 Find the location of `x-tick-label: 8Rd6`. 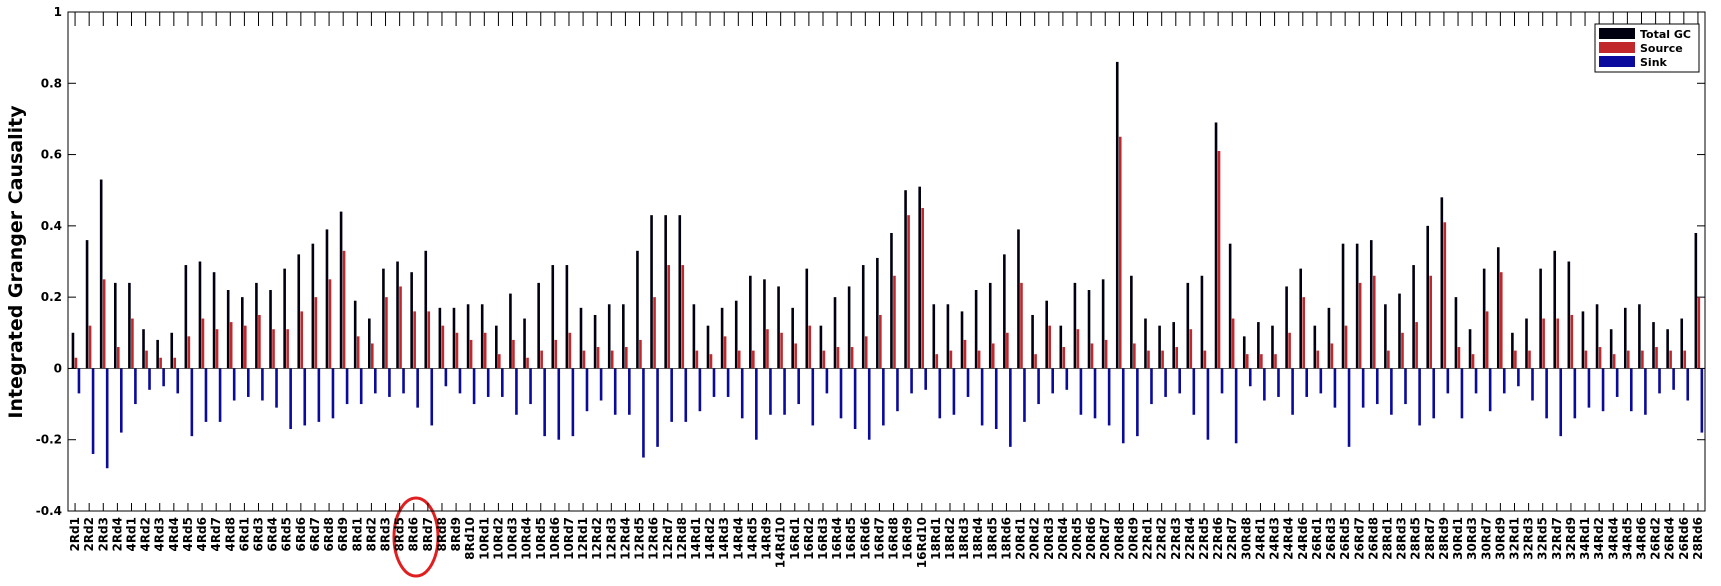

x-tick-label: 8Rd6 is located at coordinates (414, 534).